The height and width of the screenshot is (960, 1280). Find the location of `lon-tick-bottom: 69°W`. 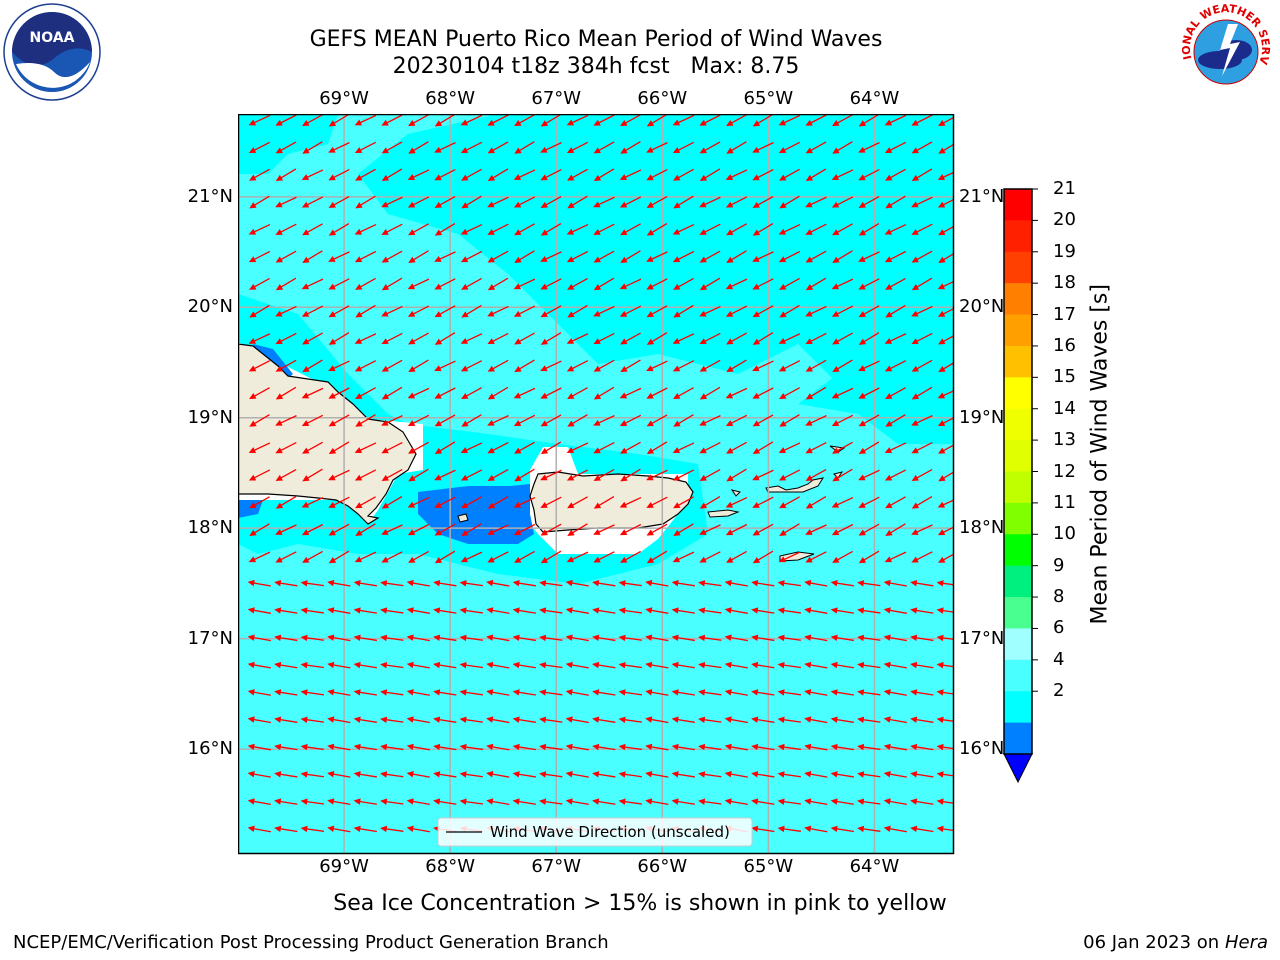

lon-tick-bottom: 69°W is located at coordinates (344, 866).